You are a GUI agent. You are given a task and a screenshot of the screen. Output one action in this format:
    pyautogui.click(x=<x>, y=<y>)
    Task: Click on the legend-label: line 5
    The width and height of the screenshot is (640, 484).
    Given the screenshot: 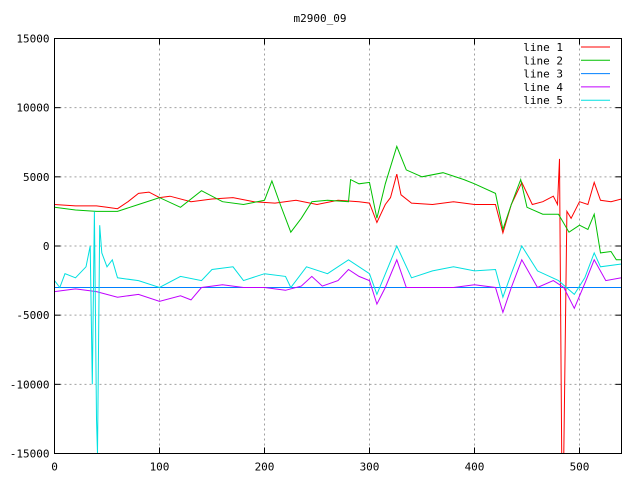 What is the action you would take?
    pyautogui.click(x=543, y=100)
    